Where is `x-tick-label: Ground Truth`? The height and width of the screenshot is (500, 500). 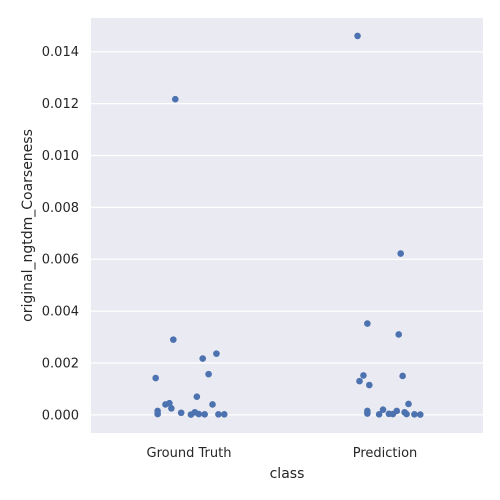
x-tick-label: Ground Truth is located at coordinates (189, 453).